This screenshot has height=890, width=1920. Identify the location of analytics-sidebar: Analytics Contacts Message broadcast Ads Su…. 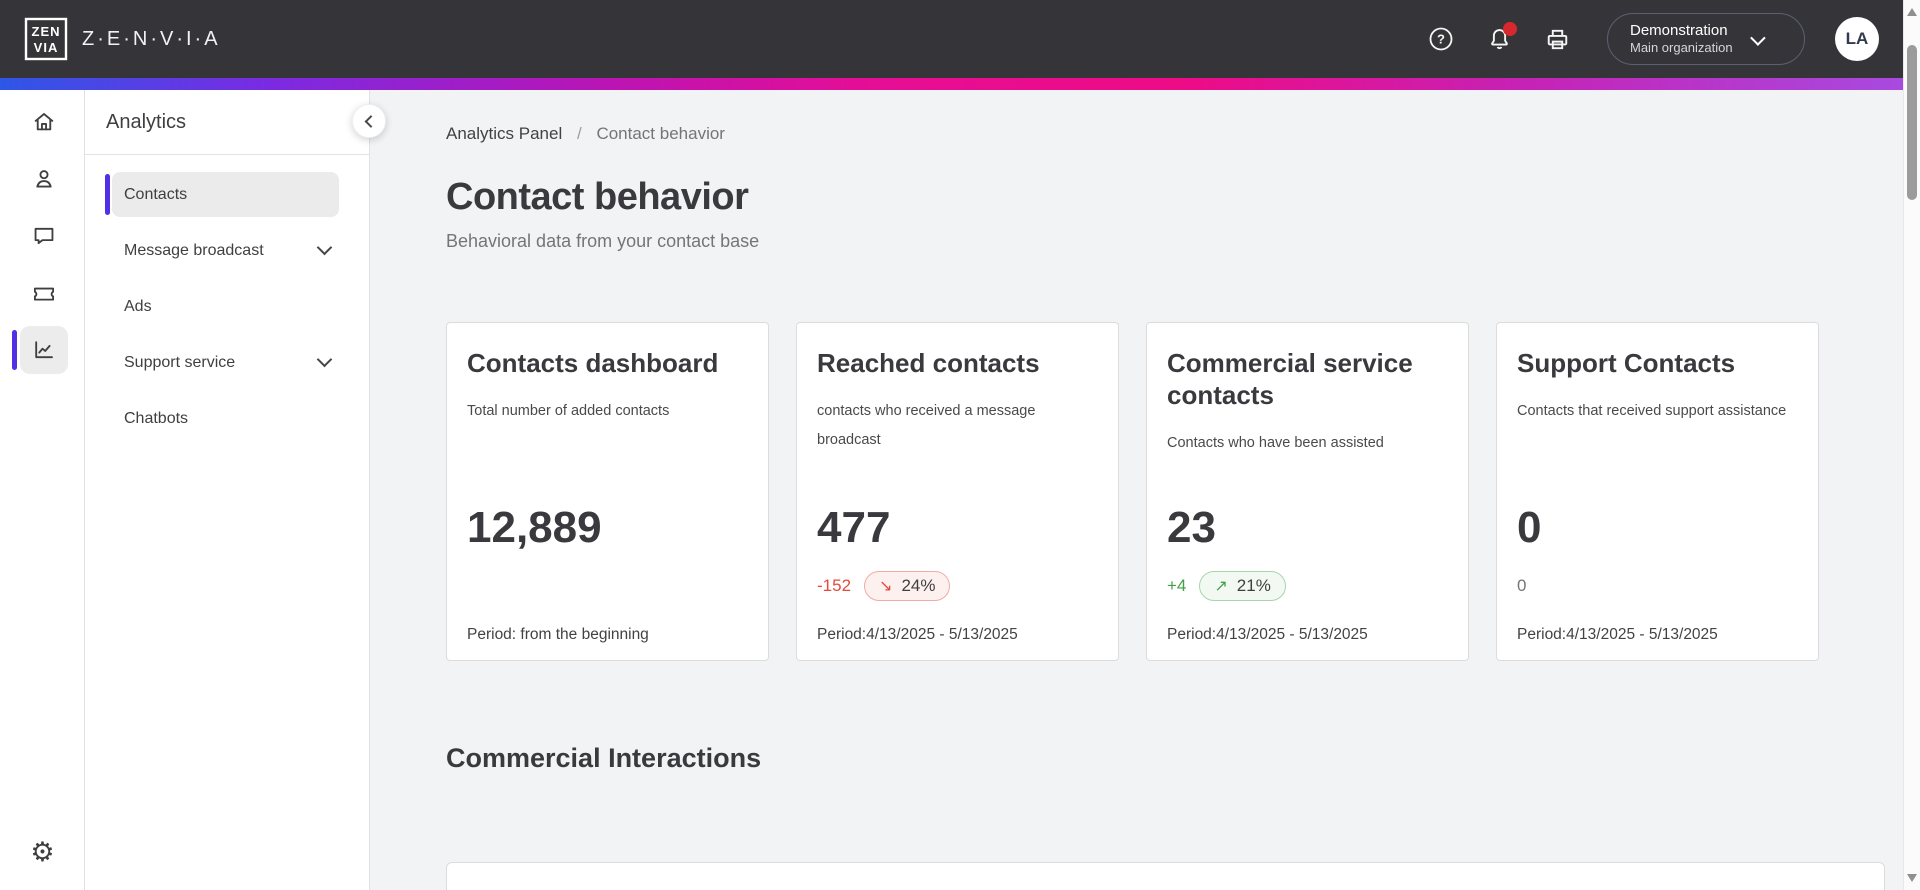
(235, 490).